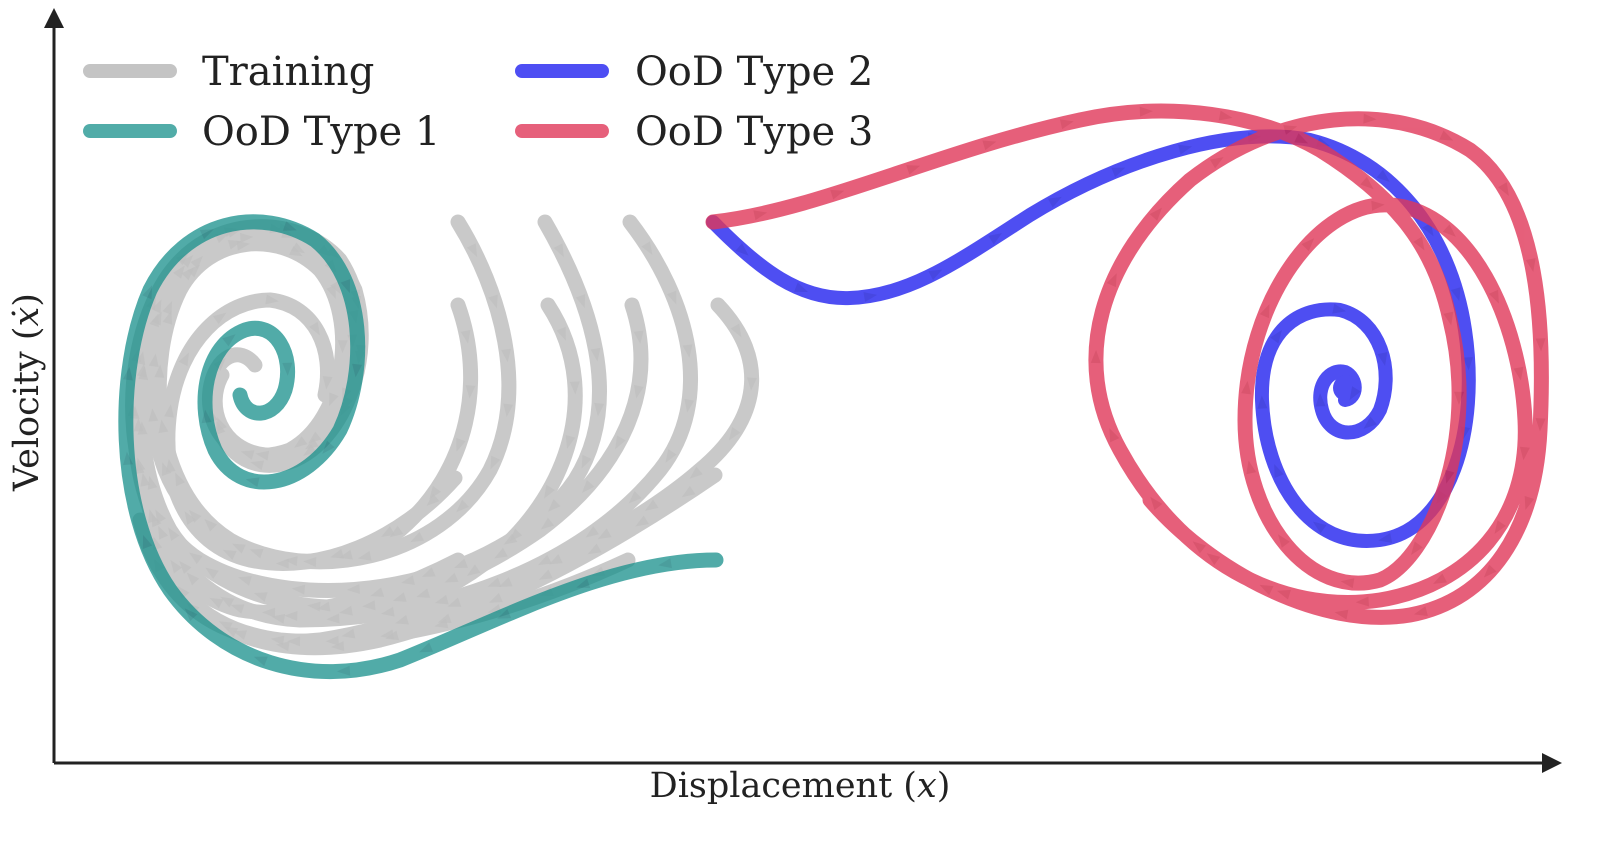 This screenshot has width=1624, height=844. Describe the element at coordinates (27, 300) in the screenshot. I see `y-axis-label-close: )` at that location.